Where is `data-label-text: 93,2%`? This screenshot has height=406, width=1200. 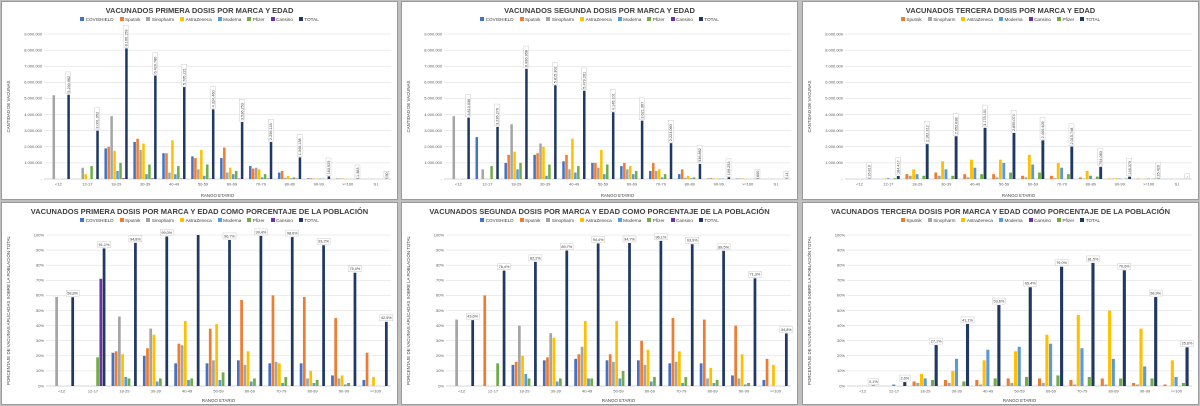
data-label-text: 93,2% is located at coordinates (323, 242).